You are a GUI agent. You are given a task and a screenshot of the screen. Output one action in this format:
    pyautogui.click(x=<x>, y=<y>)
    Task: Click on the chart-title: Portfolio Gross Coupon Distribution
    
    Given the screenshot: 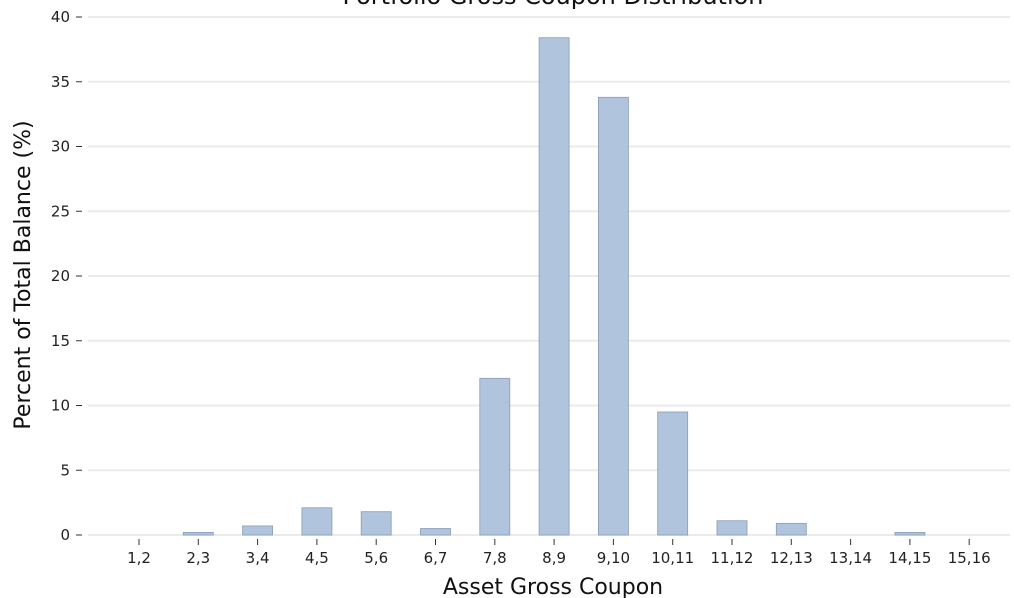 What is the action you would take?
    pyautogui.click(x=552, y=5)
    